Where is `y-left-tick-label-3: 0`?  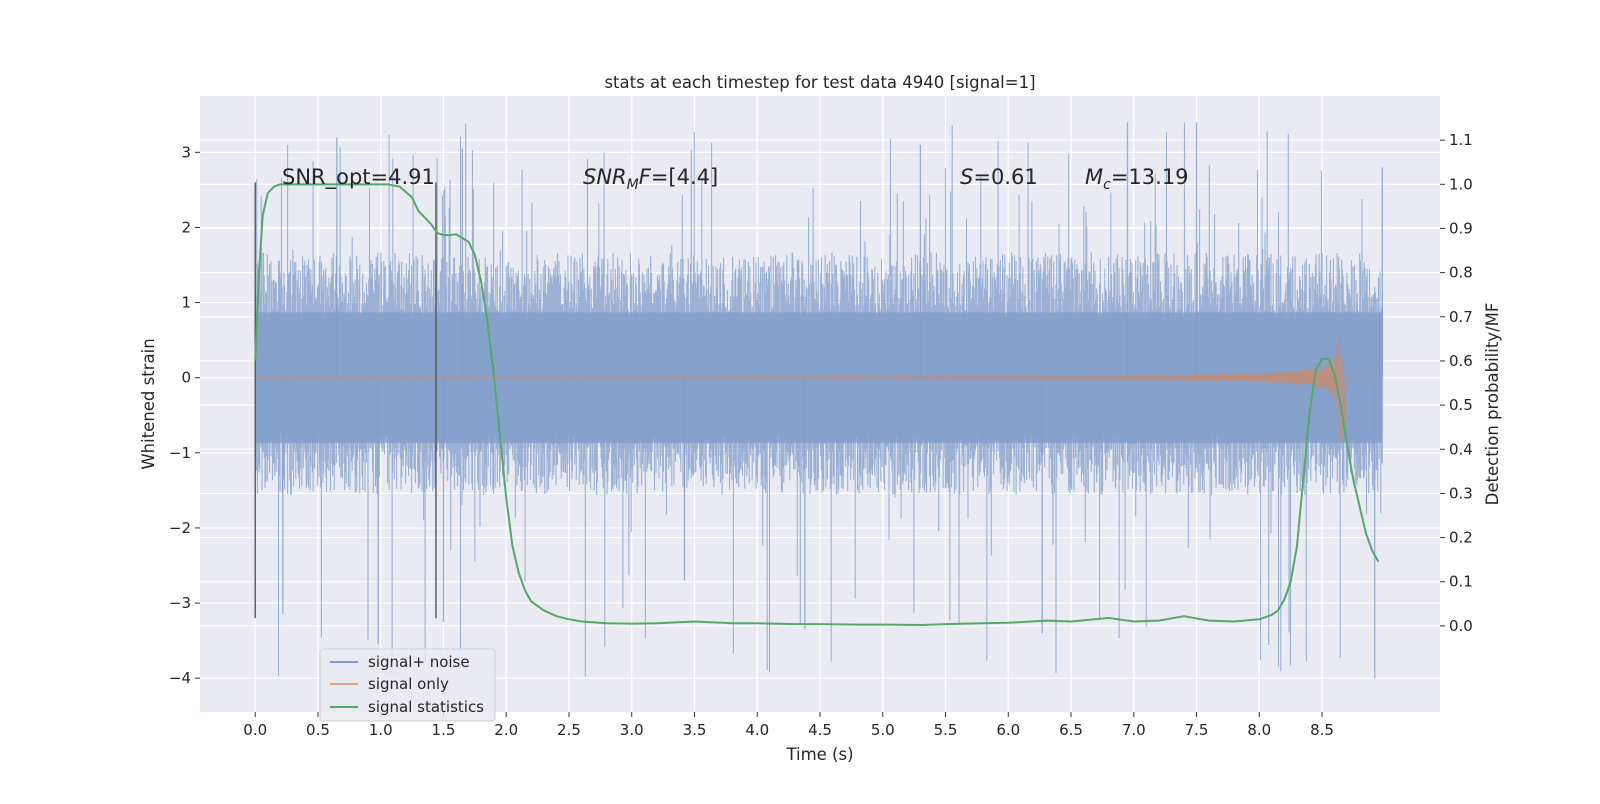 y-left-tick-label-3: 0 is located at coordinates (186, 378).